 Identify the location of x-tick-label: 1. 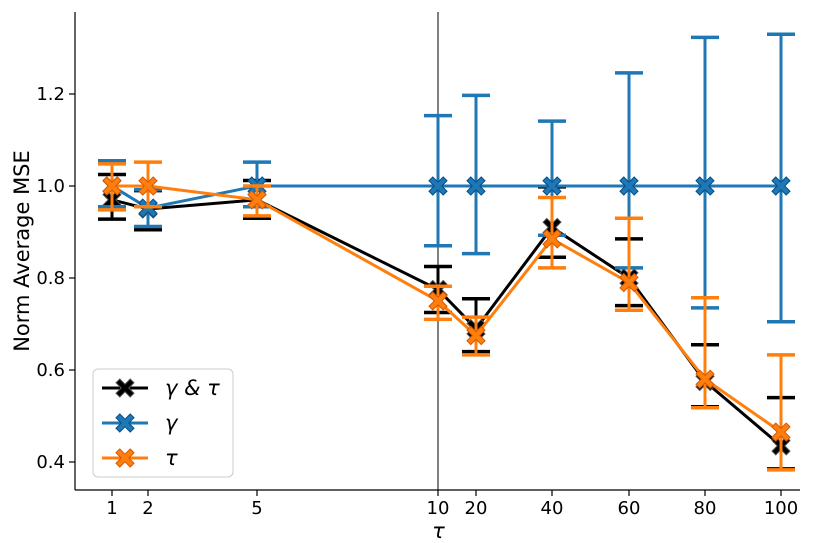
(111, 508).